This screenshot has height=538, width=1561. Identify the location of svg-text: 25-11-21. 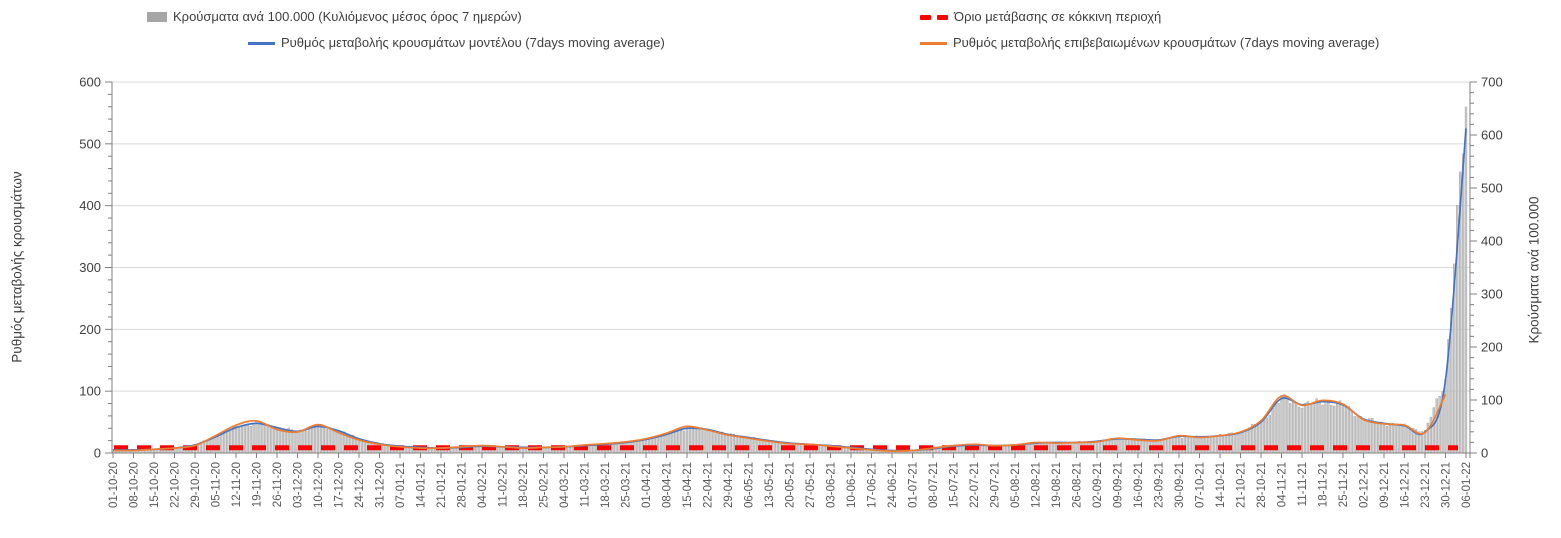
(1344, 484).